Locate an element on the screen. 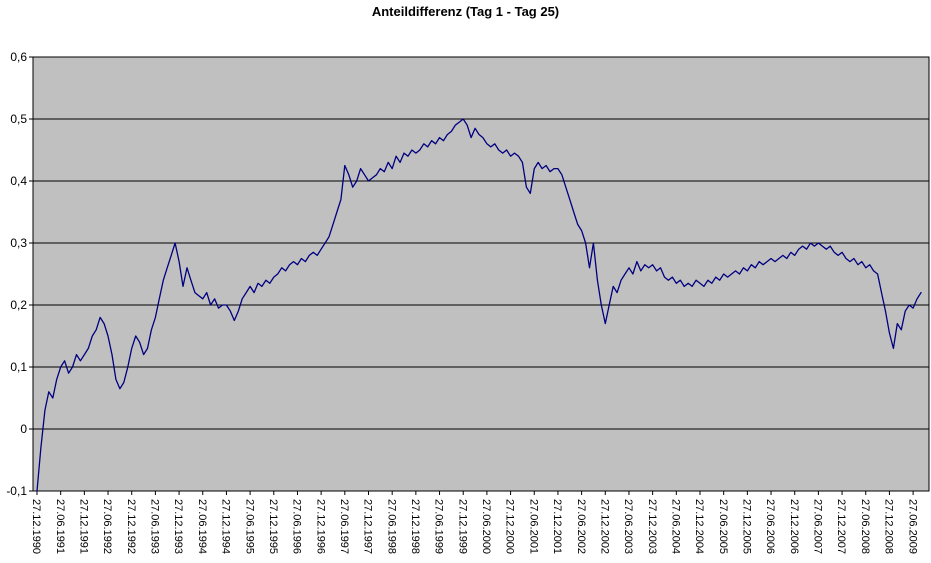 This screenshot has height=563, width=931. x-axis-label: 27.12.2005 is located at coordinates (747, 526).